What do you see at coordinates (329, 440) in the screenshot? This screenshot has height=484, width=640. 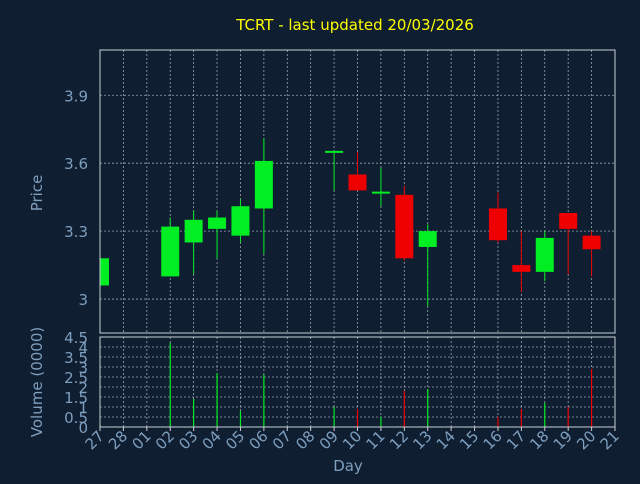 I see `x-tick-label: 09` at bounding box center [329, 440].